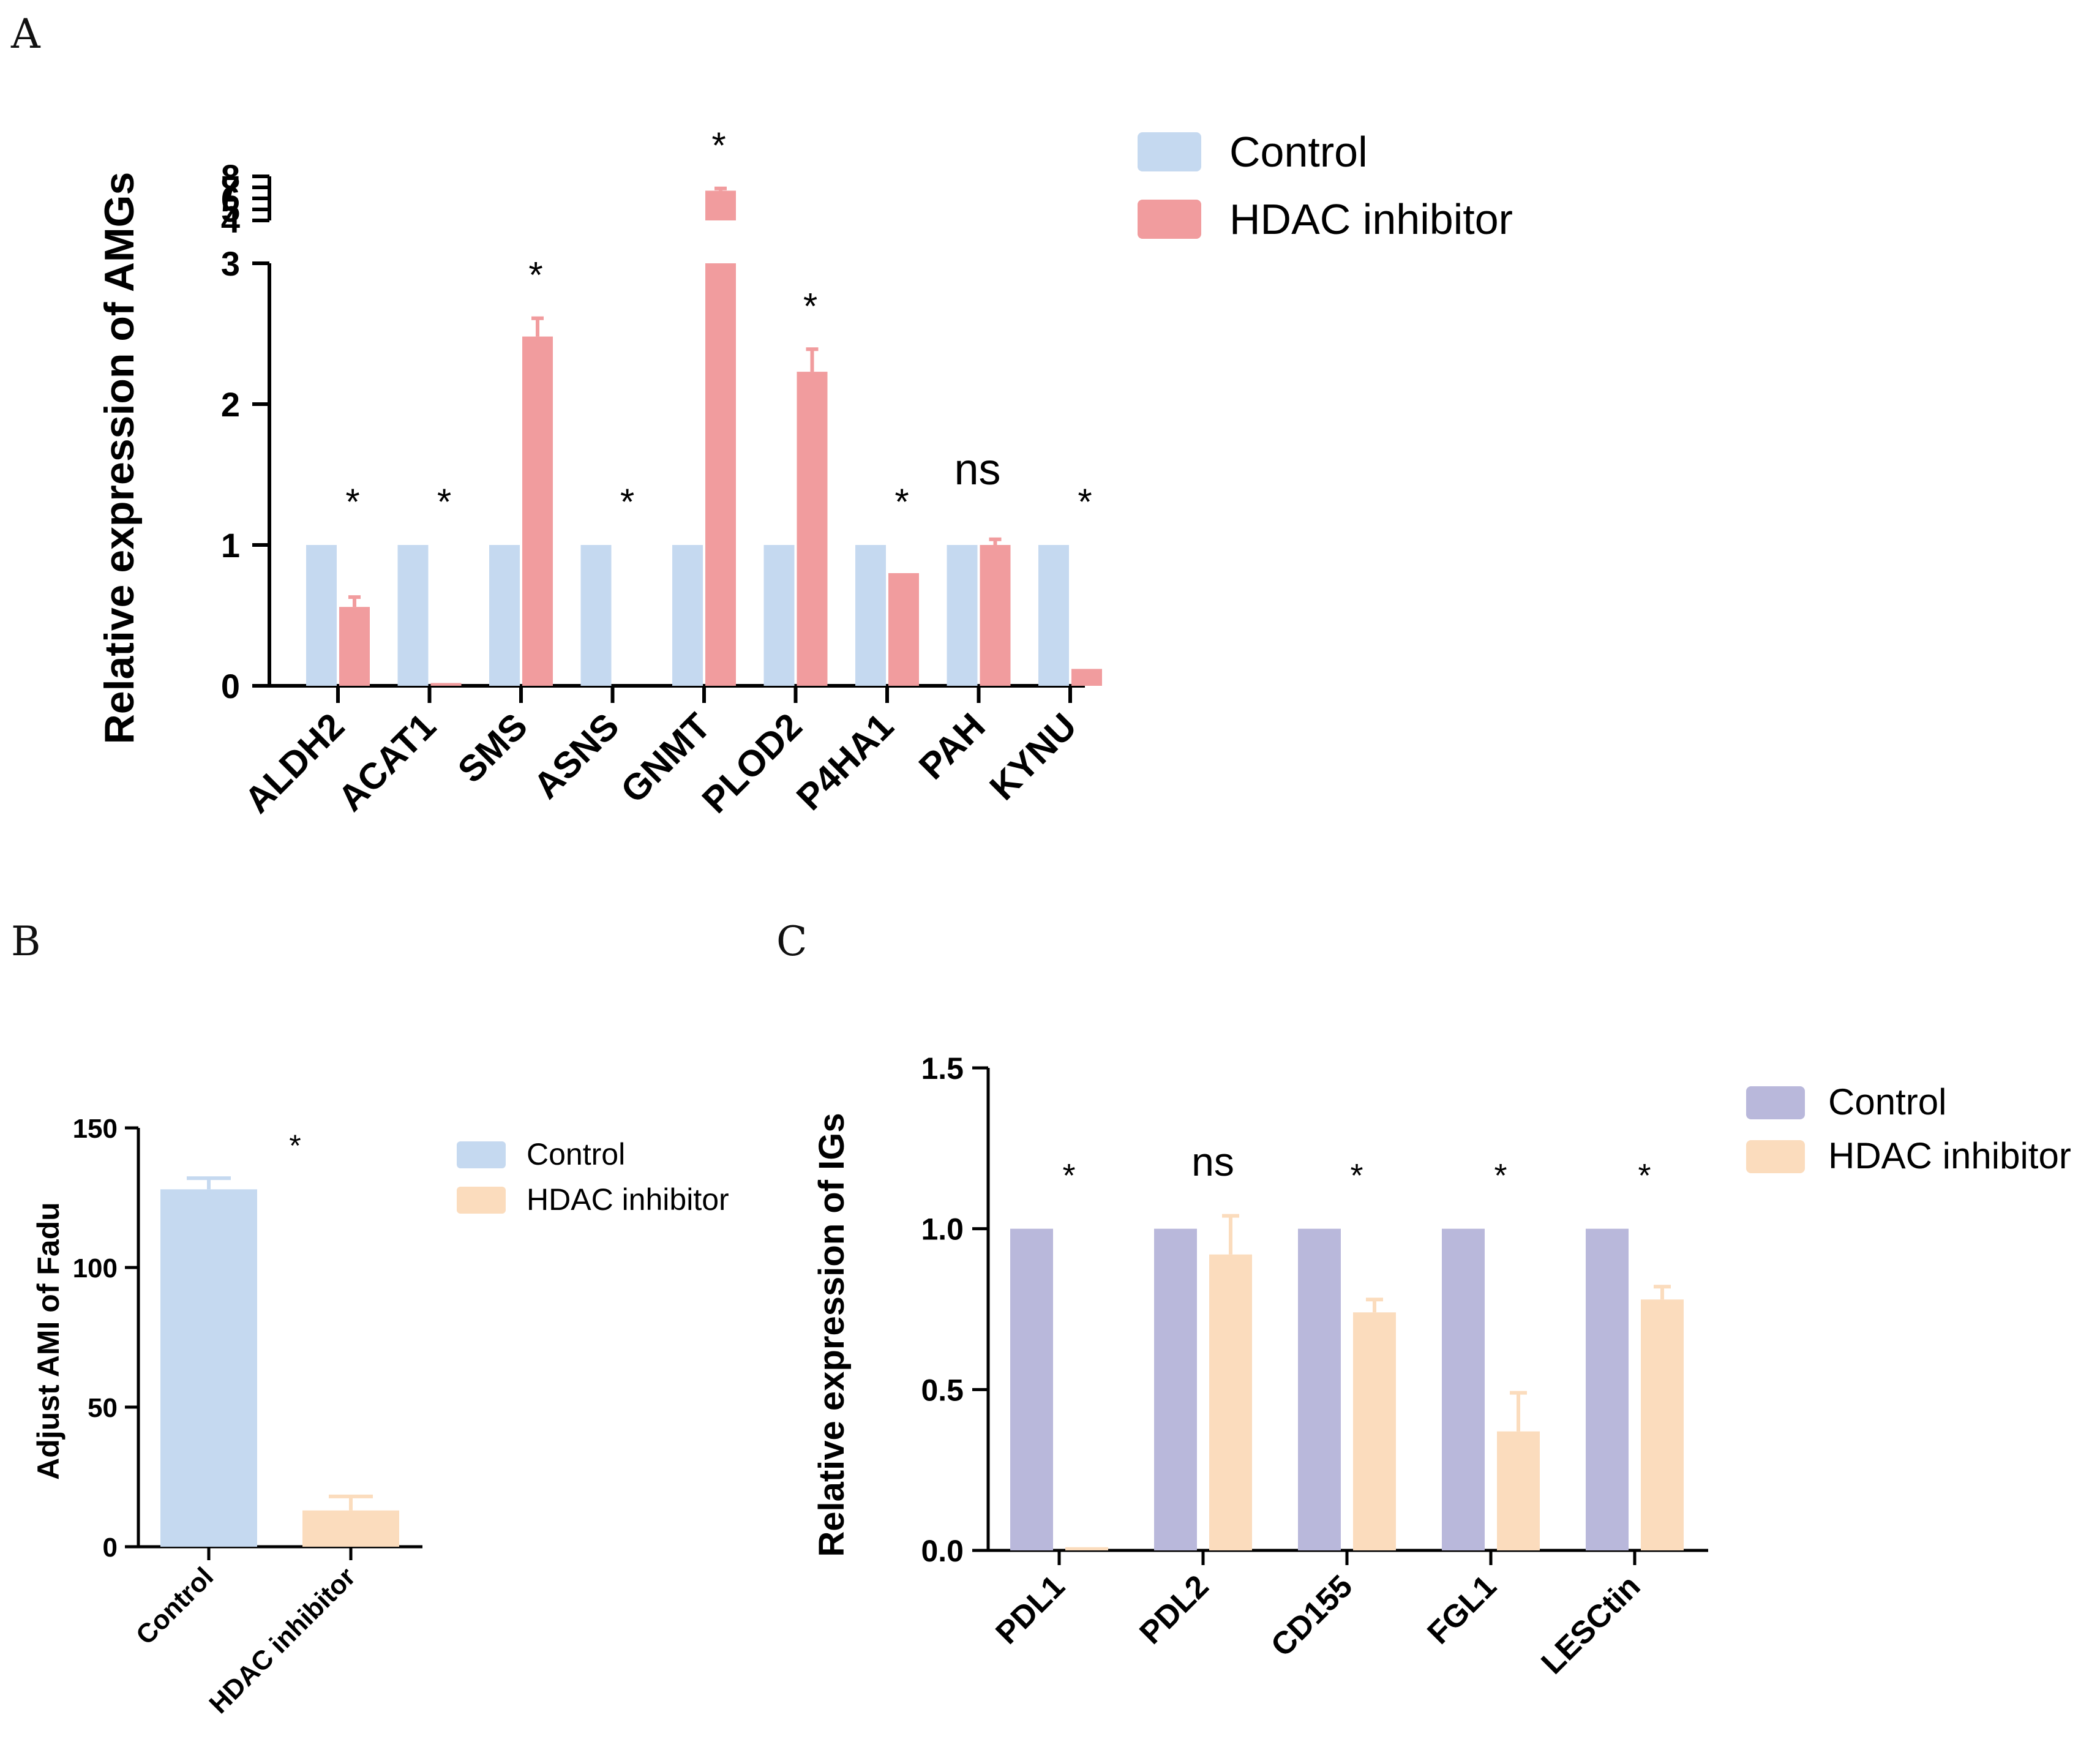 This screenshot has height=1739, width=2100. I want to click on significance-gnmt: *, so click(718, 145).